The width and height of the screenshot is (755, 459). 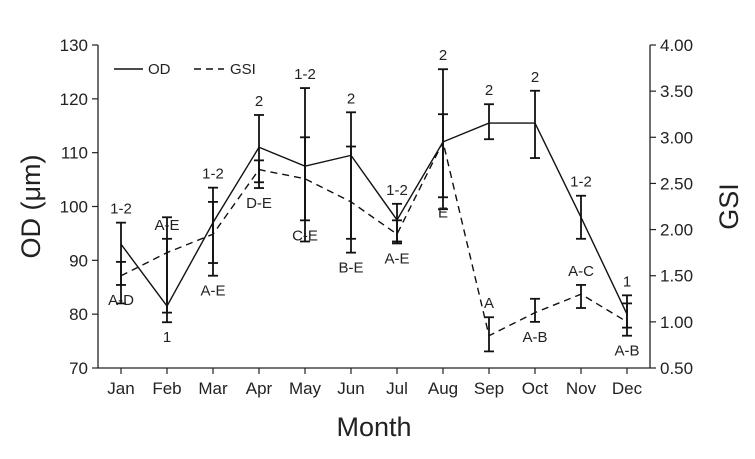 What do you see at coordinates (581, 388) in the screenshot?
I see `x-tick-label: Nov` at bounding box center [581, 388].